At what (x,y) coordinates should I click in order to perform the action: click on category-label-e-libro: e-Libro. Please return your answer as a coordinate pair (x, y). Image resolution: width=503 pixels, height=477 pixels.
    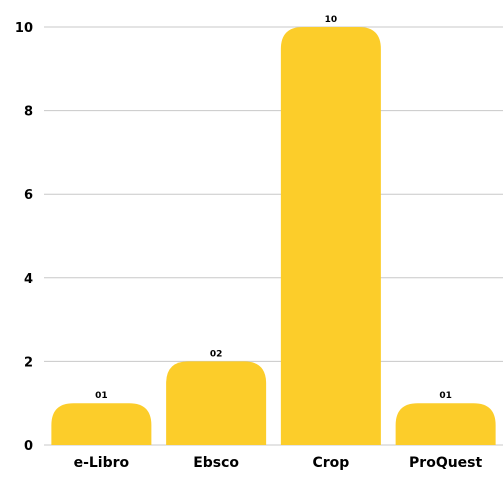
    Looking at the image, I should click on (102, 463).